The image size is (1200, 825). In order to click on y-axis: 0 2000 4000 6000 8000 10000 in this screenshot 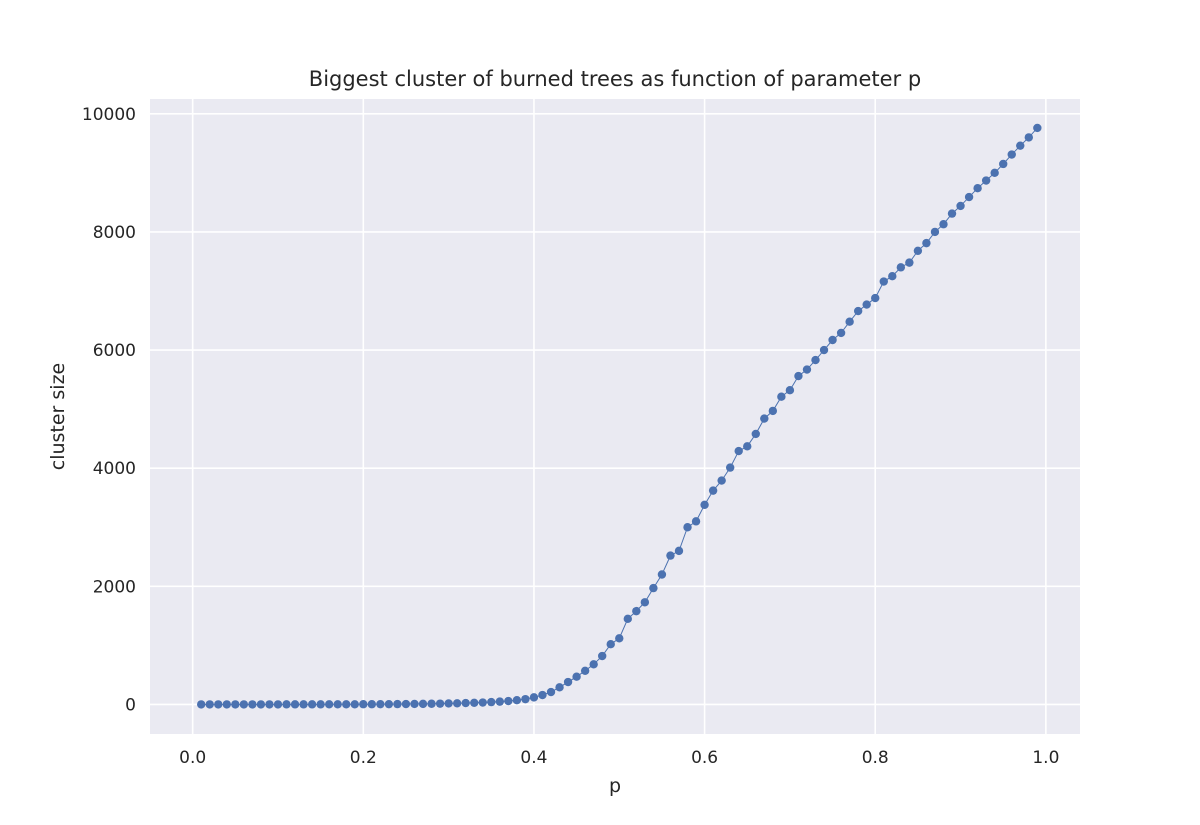, I will do `click(109, 410)`.